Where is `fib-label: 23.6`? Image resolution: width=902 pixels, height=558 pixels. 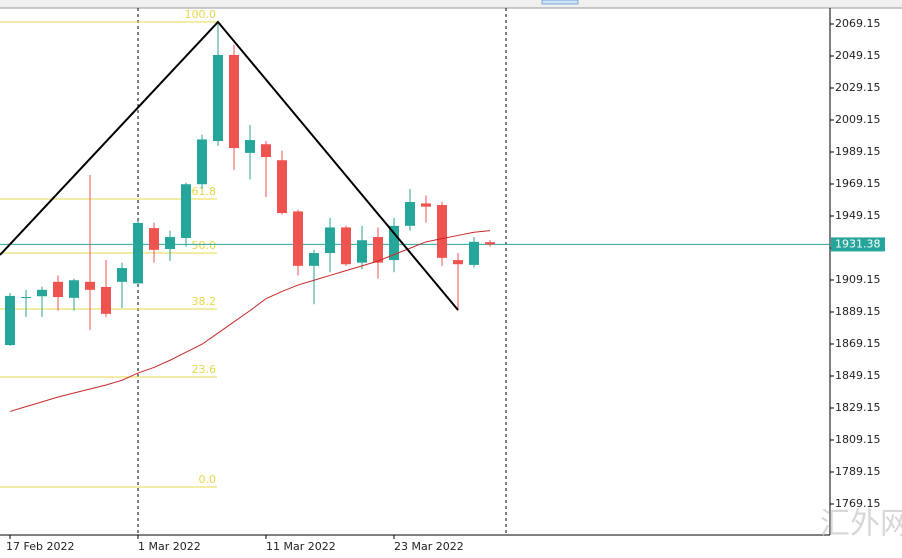 fib-label: 23.6 is located at coordinates (204, 369).